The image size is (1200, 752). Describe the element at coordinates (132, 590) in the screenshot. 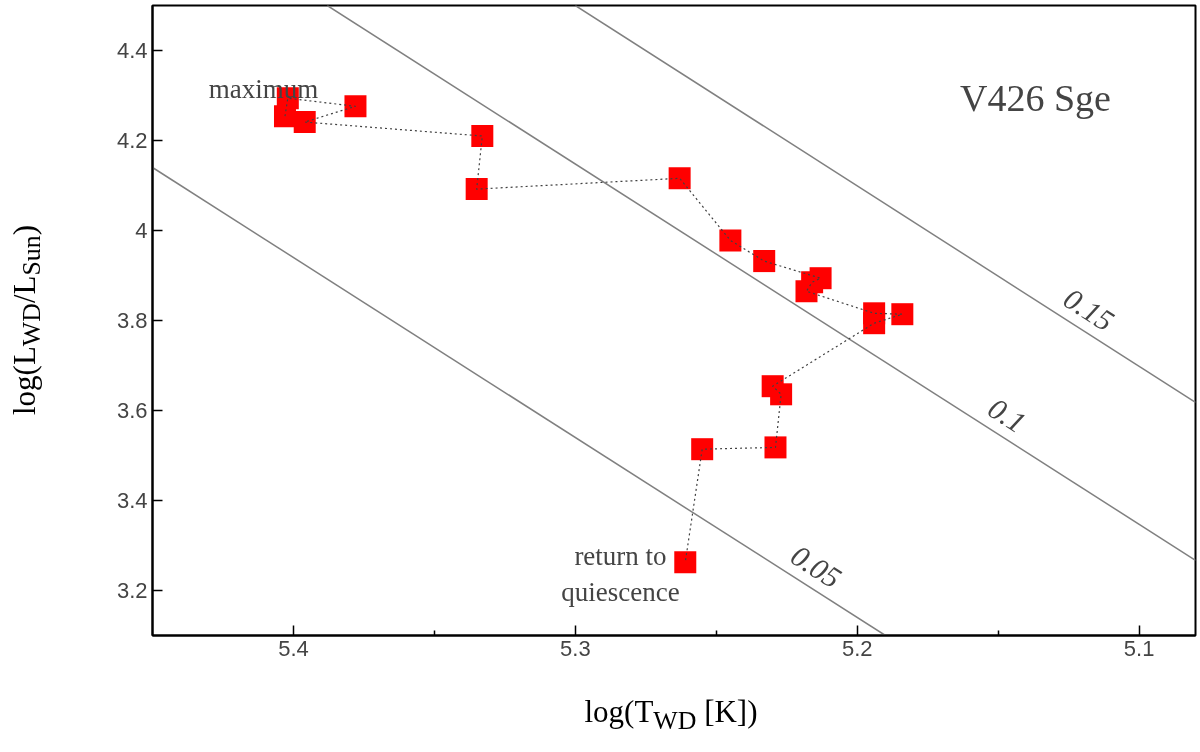

I see `y-tick-label: 3.2` at that location.